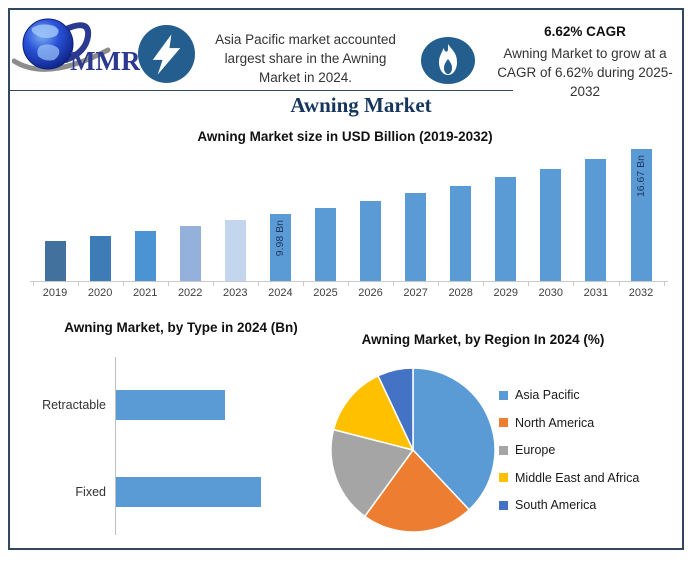 This screenshot has width=692, height=562. I want to click on lightning-icon, so click(166, 54).